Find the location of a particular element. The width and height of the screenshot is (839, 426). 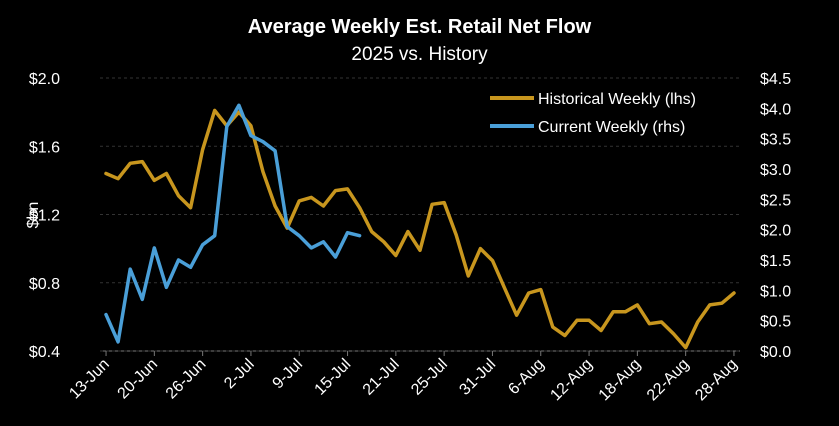

y-right-tick-label: $4.0 is located at coordinates (775, 109).